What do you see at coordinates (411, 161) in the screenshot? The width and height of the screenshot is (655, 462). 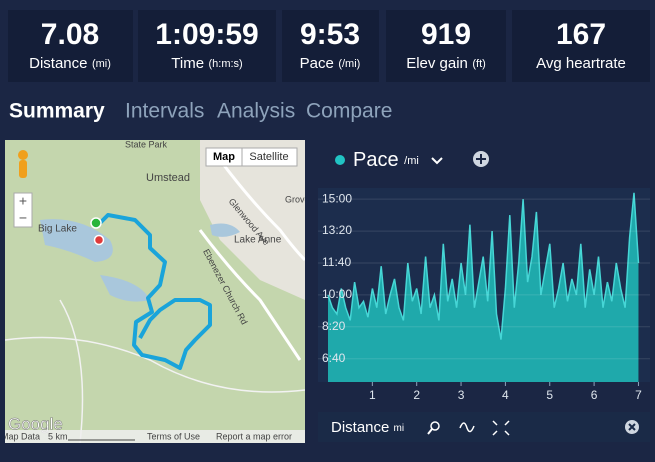 I see `chart-unit: /mi` at bounding box center [411, 161].